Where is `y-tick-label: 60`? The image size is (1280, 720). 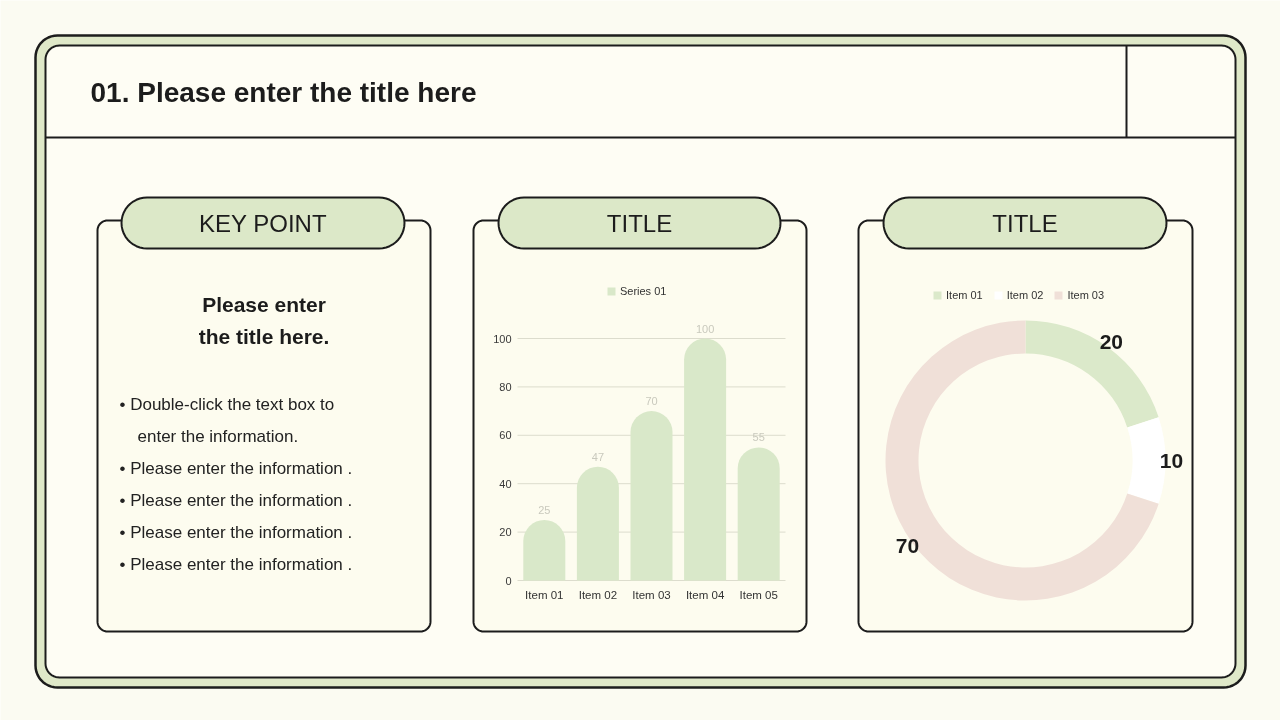
y-tick-label: 60 is located at coordinates (505, 435).